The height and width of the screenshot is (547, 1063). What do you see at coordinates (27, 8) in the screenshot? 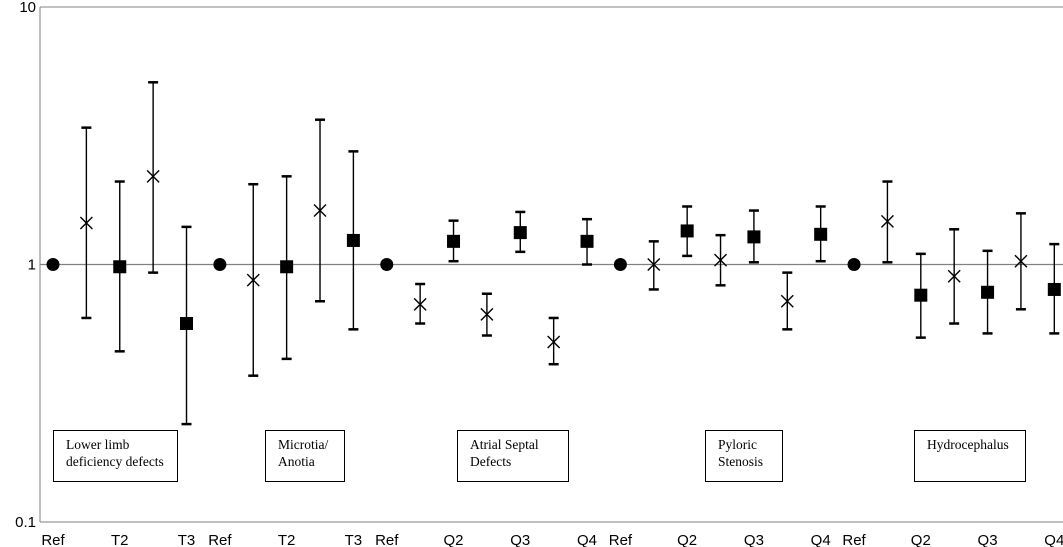
I see `y-tick-label: 10` at bounding box center [27, 8].